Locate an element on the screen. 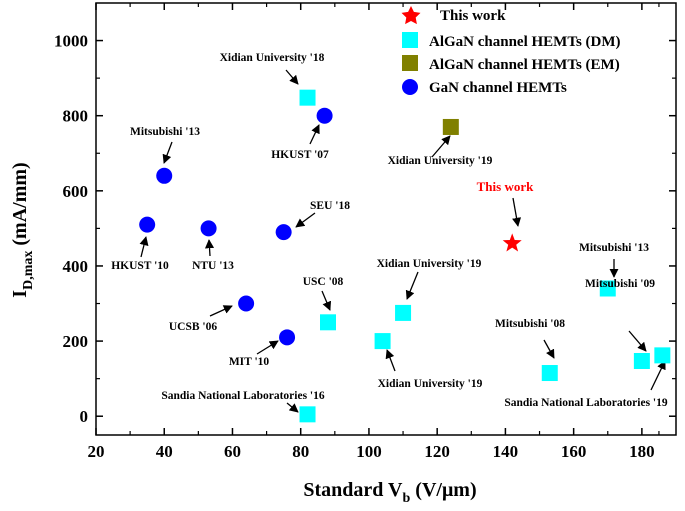 This screenshot has width=685, height=511. y-tick-label: 400 is located at coordinates (76, 266).